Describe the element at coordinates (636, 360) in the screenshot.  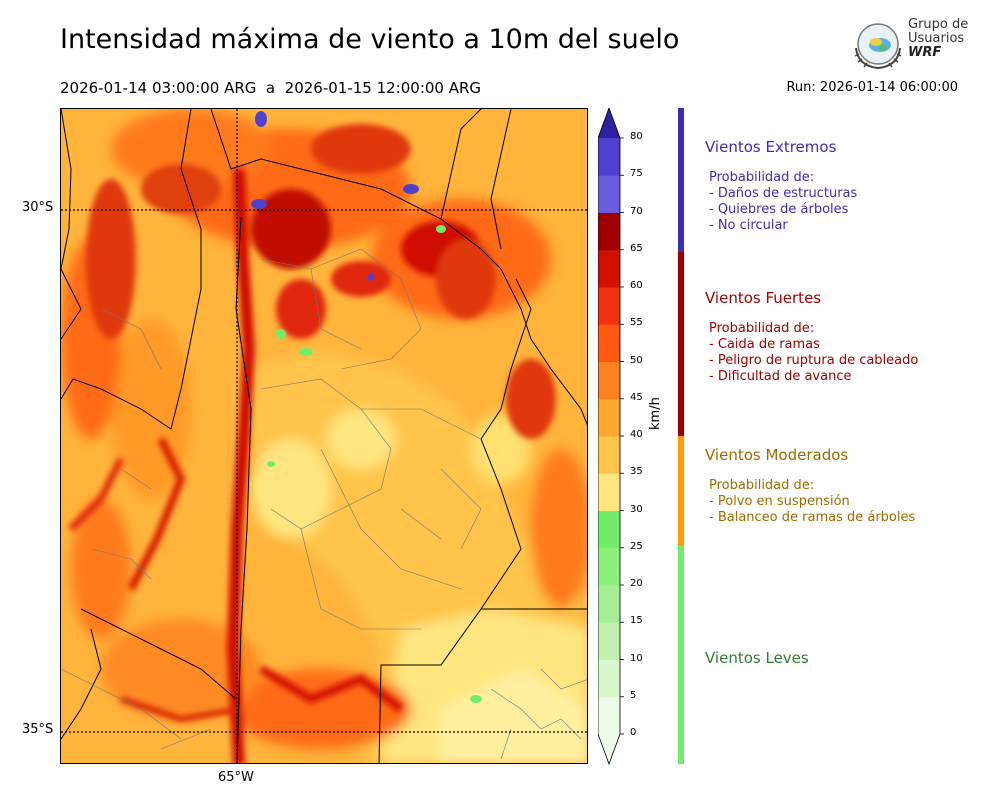
I see `colorbar-tick-label: 50` at that location.